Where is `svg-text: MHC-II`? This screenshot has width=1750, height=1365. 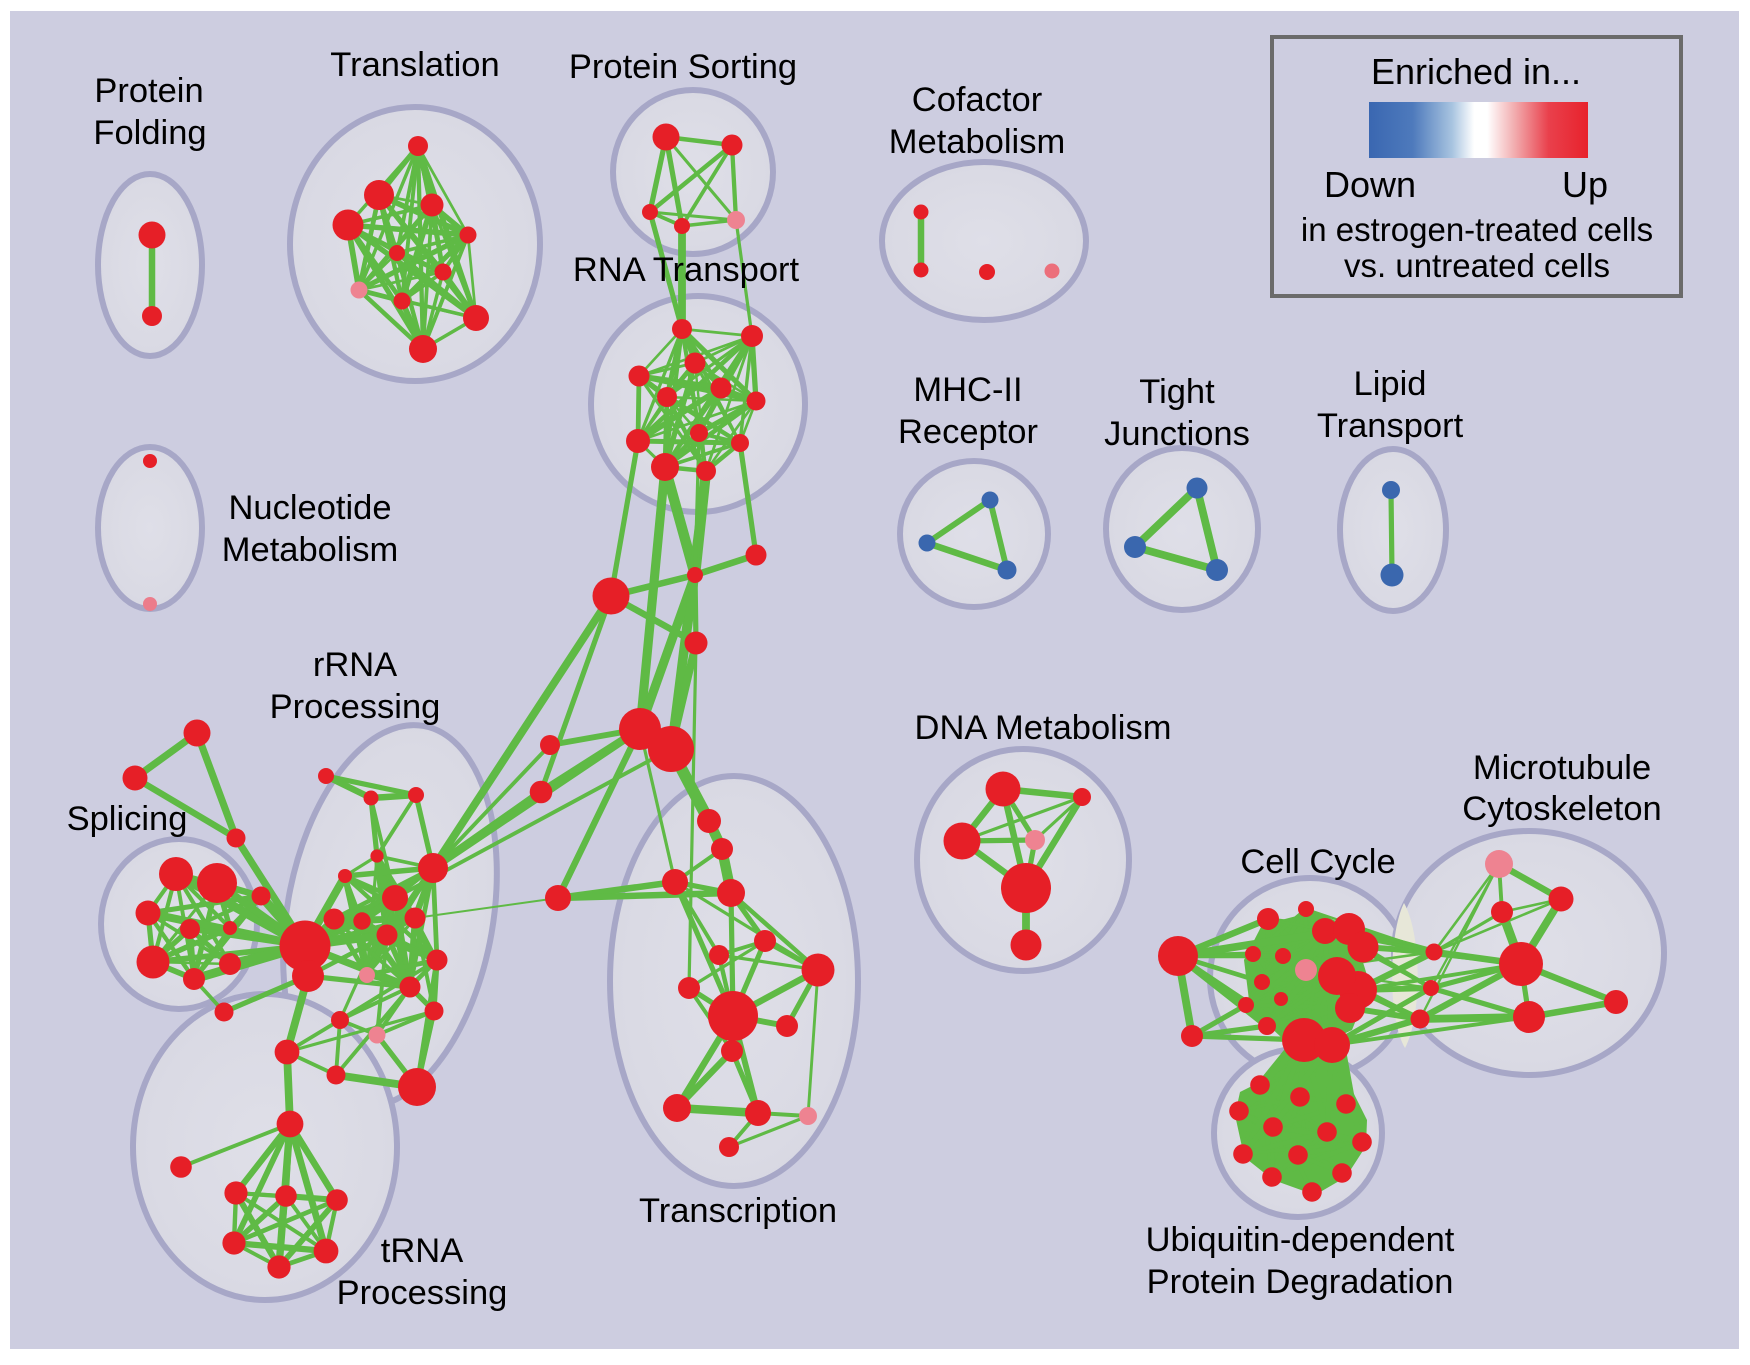
svg-text: MHC-II is located at coordinates (967, 390).